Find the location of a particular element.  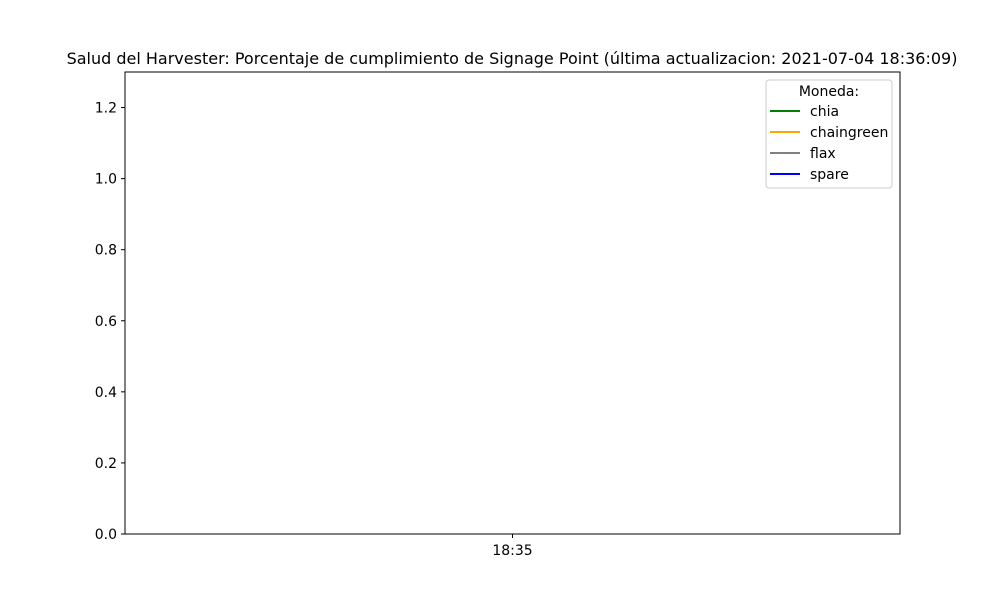

legend-label-spare: spare is located at coordinates (829, 175).